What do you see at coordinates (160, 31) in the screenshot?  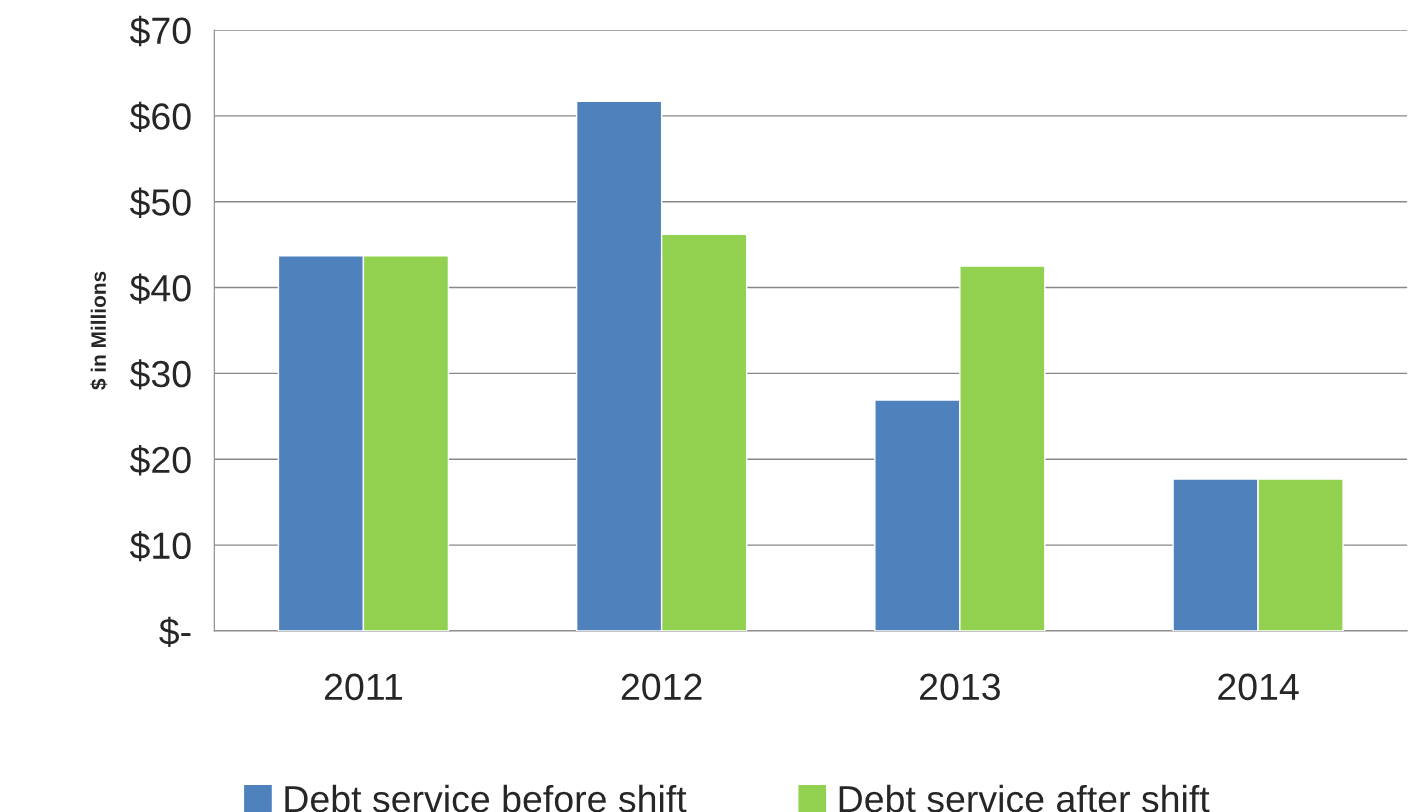 I see `y-tick-label: $70` at bounding box center [160, 31].